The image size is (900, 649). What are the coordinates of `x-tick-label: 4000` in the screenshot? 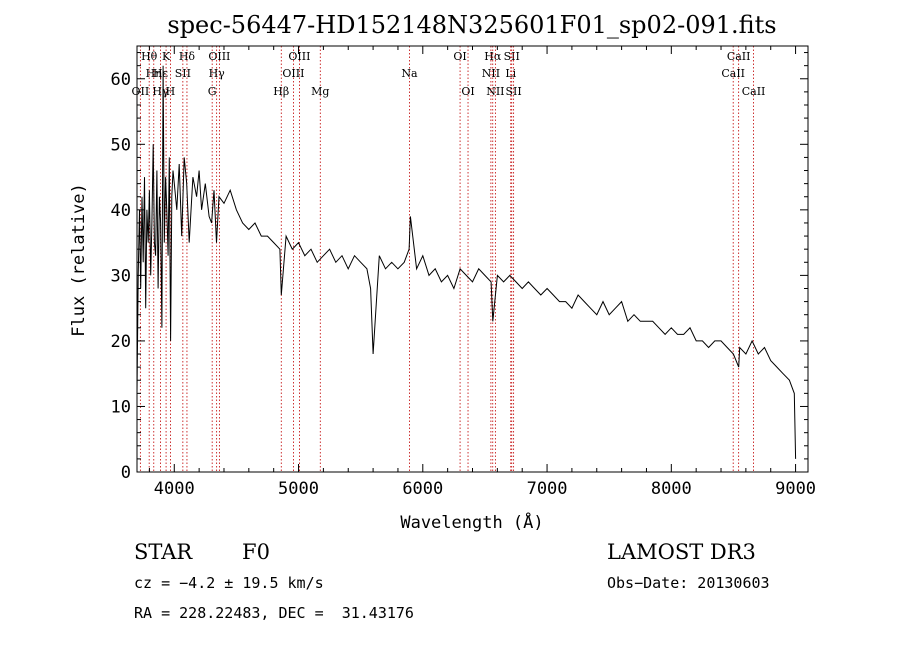 It's located at (174, 489).